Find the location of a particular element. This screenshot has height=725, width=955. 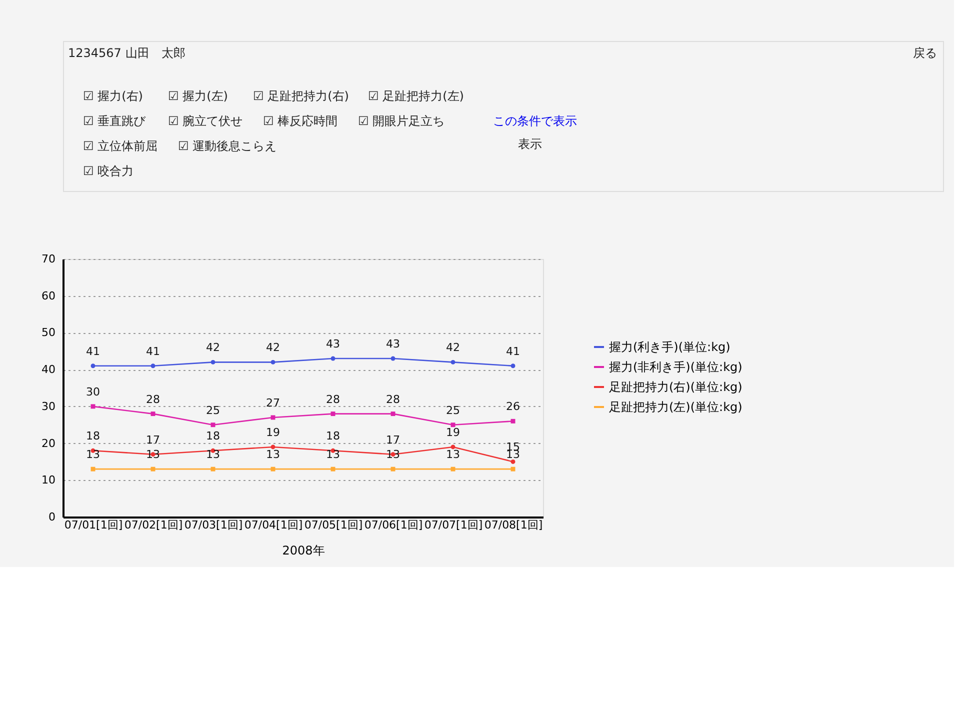

x-tick-label: 07/08[1回] is located at coordinates (513, 525).